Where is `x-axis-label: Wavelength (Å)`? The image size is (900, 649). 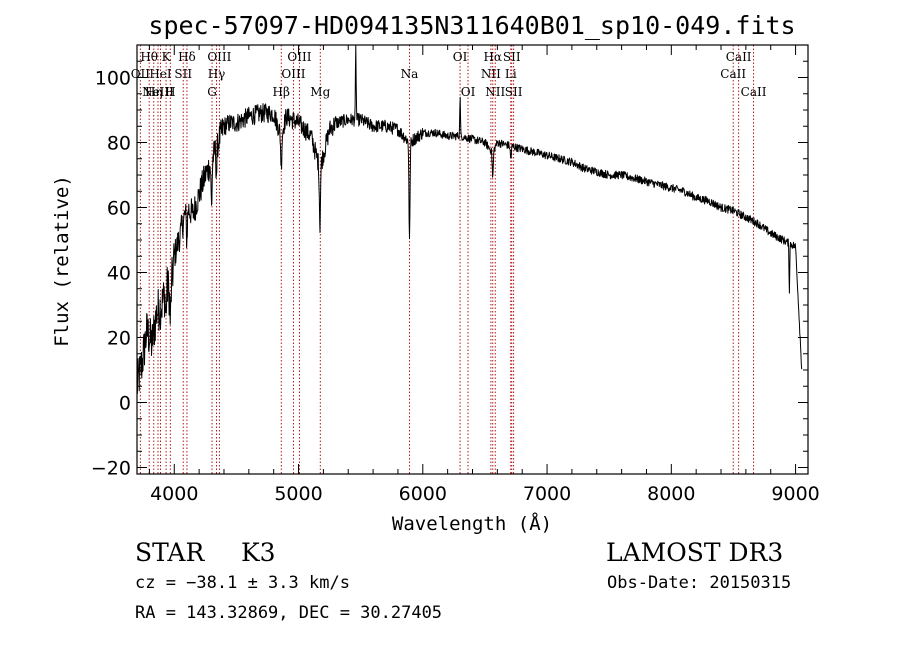
x-axis-label: Wavelength (Å) is located at coordinates (472, 523).